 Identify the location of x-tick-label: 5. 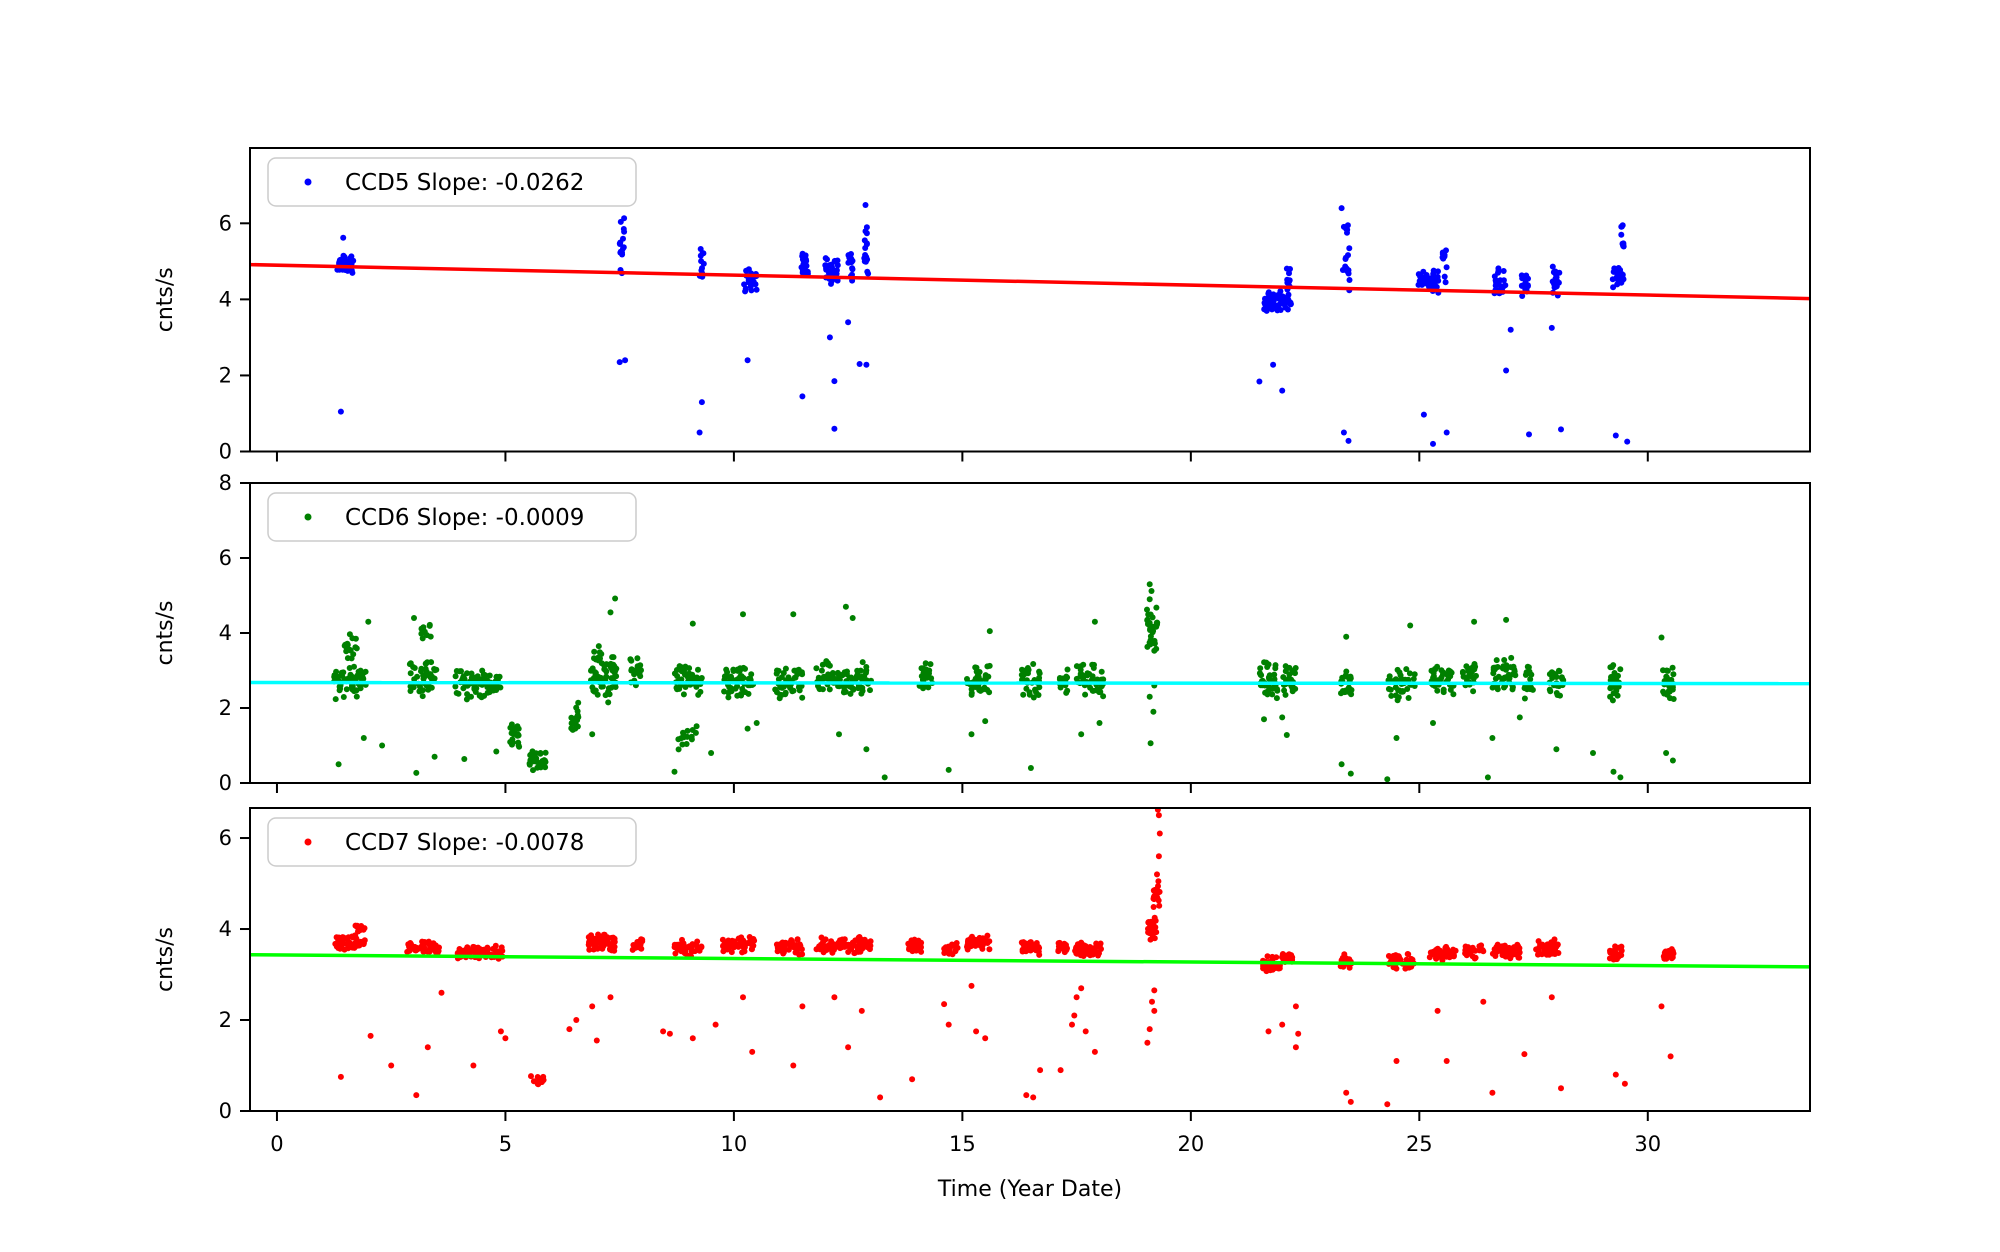
(505, 1144).